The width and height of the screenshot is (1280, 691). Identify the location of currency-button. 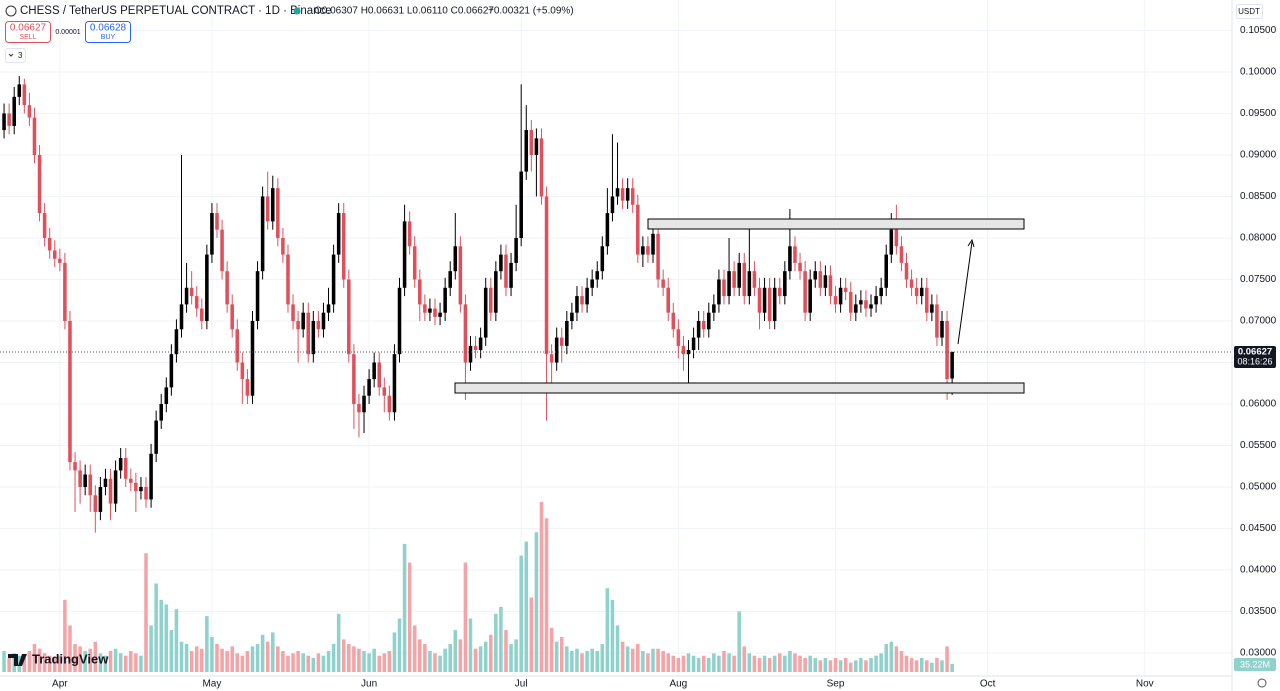
(1249, 11).